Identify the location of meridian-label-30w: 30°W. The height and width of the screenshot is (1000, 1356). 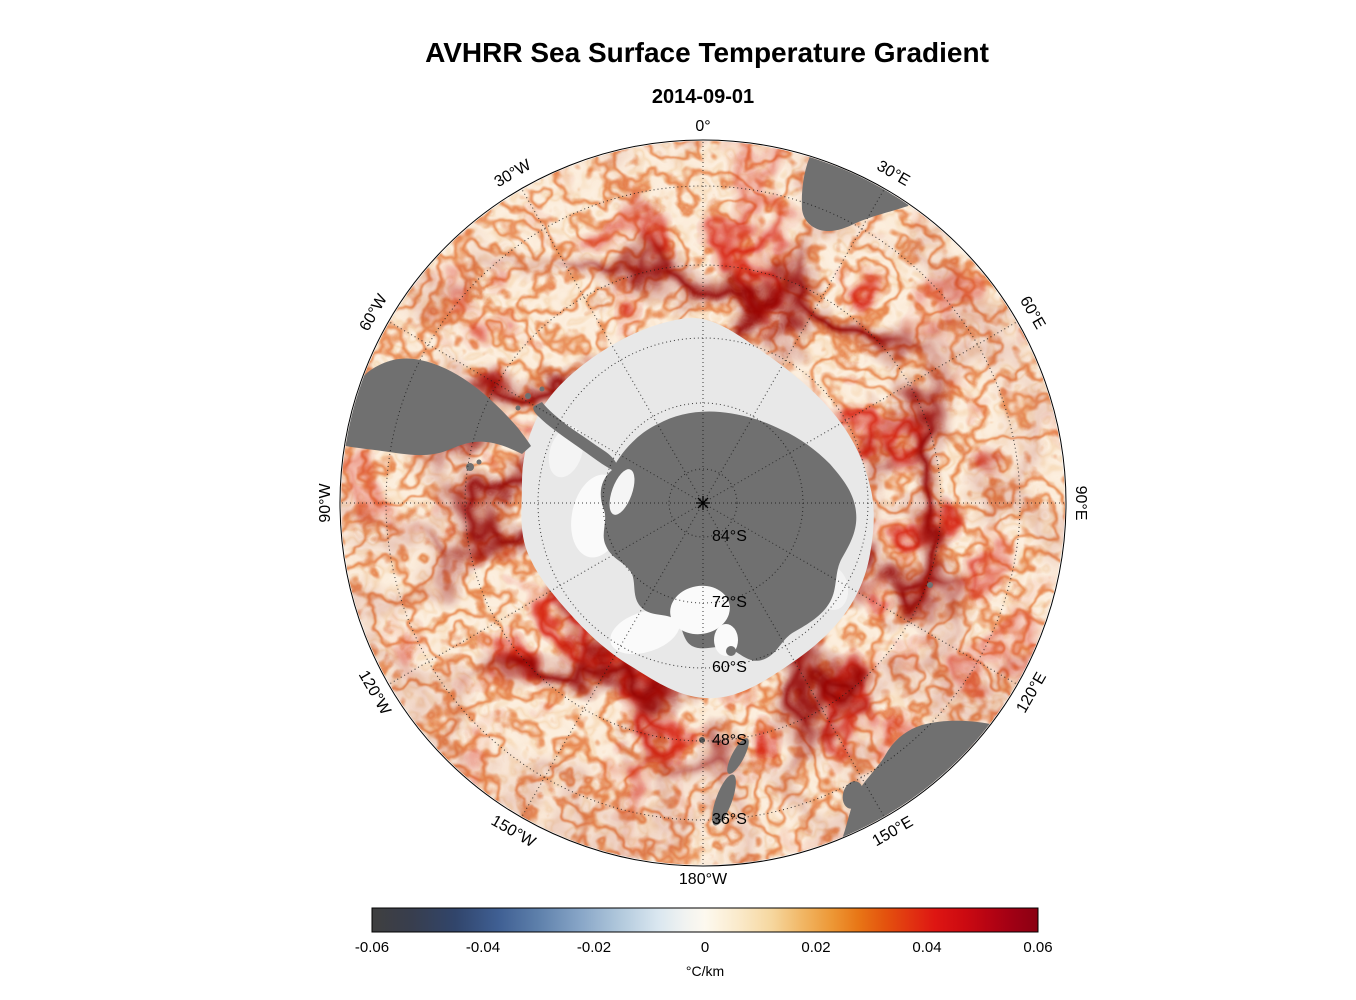
(513, 173).